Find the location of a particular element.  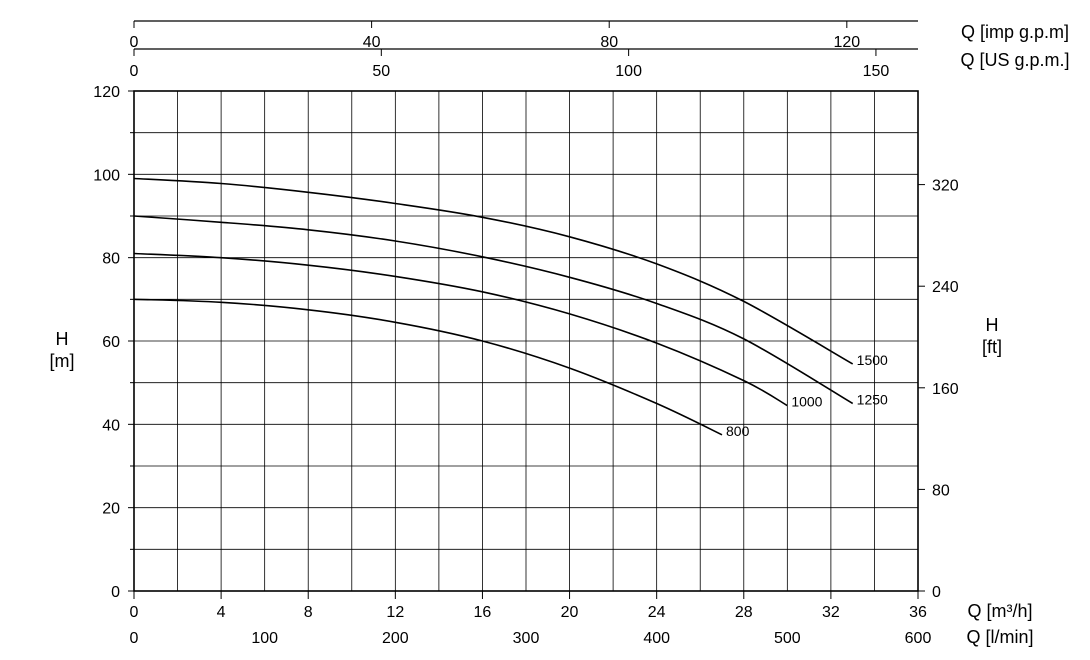

x-bottom-tick-label: 24 is located at coordinates (657, 612).